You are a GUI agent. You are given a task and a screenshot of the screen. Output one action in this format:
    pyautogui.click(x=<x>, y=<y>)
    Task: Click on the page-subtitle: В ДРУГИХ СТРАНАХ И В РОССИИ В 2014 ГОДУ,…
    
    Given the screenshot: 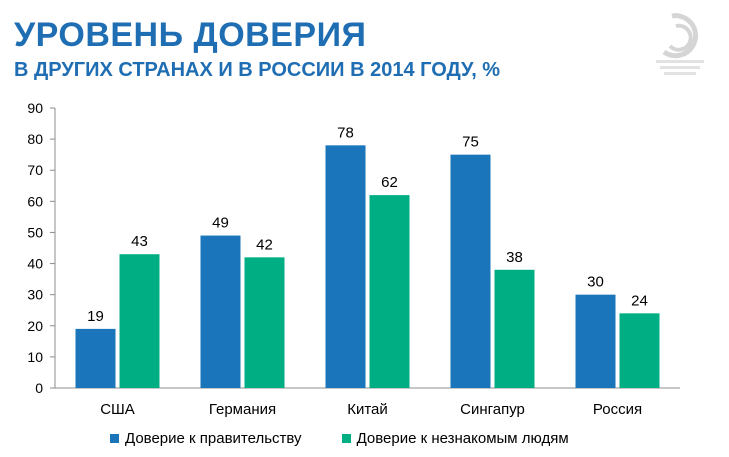 What is the action you would take?
    pyautogui.click(x=257, y=70)
    